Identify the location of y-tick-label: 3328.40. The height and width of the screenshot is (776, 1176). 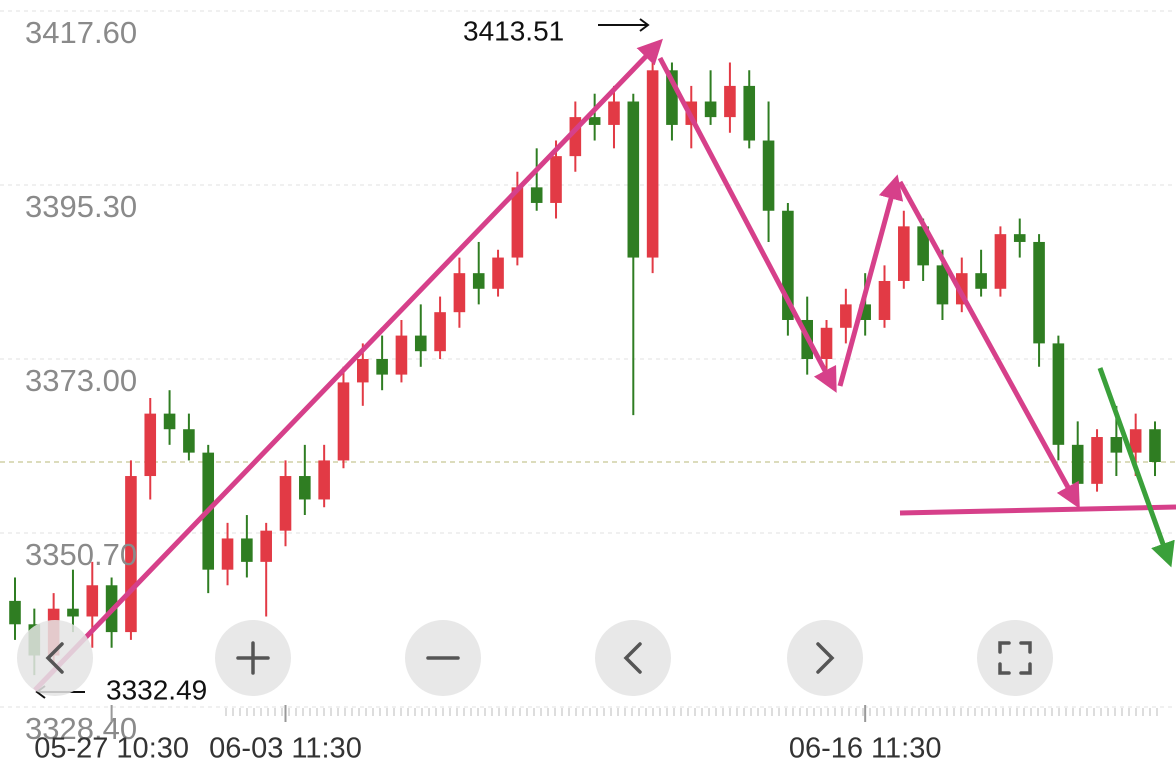
(81, 728).